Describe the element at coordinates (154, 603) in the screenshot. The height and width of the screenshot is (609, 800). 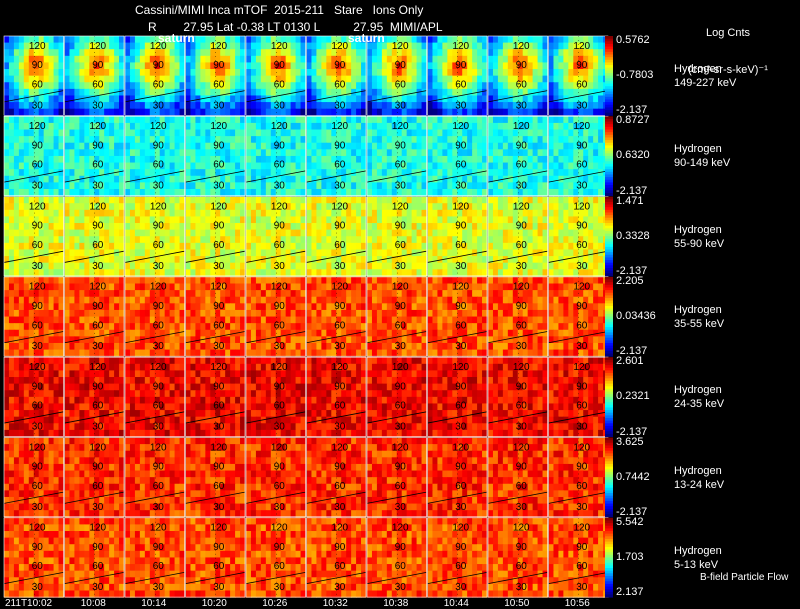
I see `time-label: 10:14` at that location.